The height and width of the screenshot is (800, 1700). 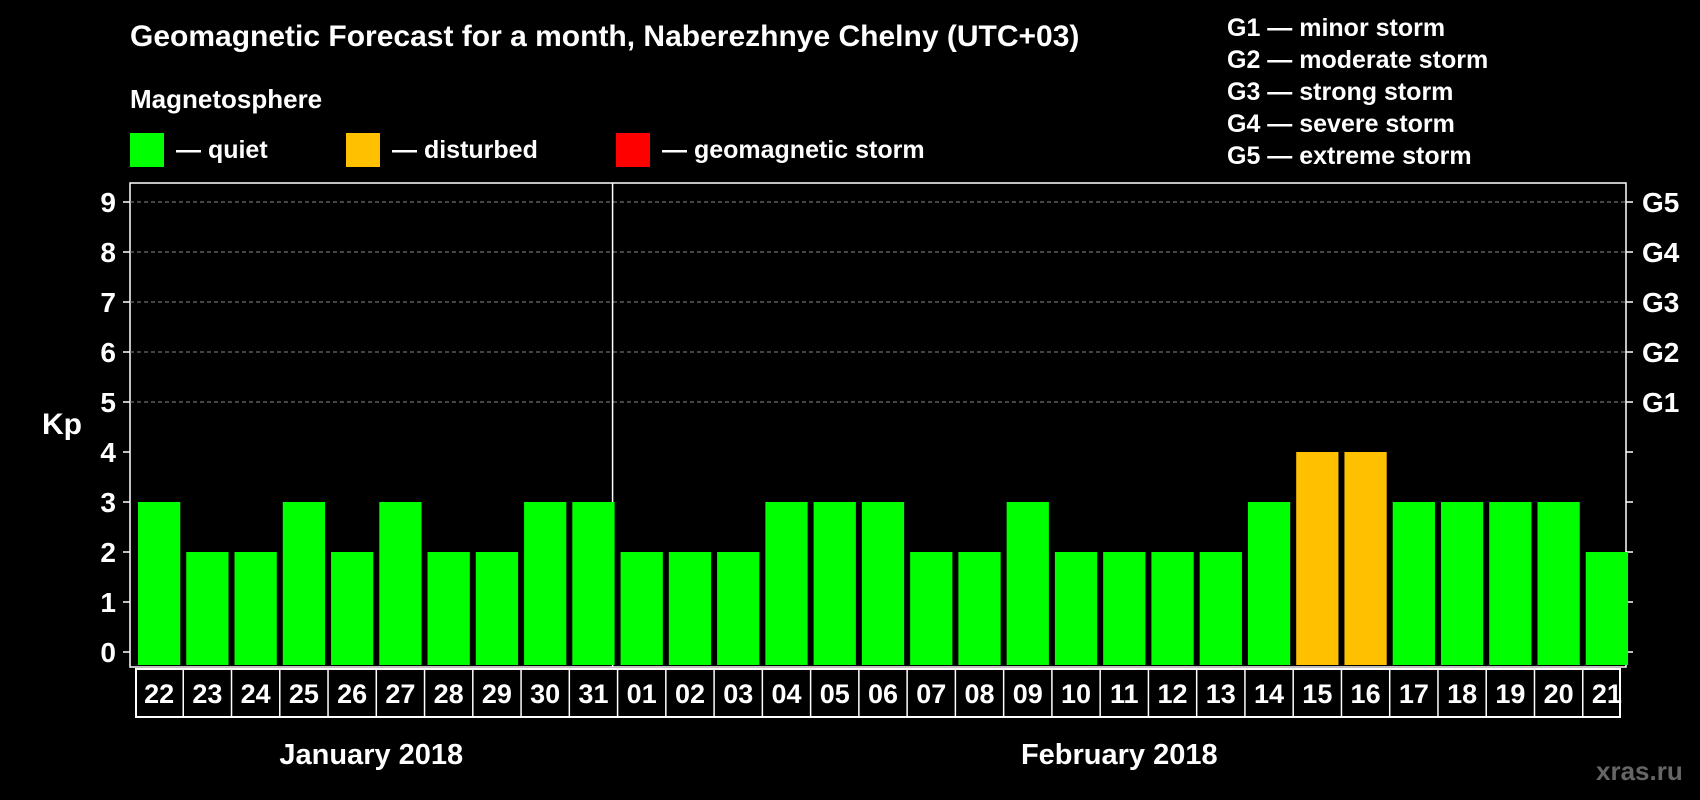 I want to click on legend-quiet-swatch, so click(x=147, y=150).